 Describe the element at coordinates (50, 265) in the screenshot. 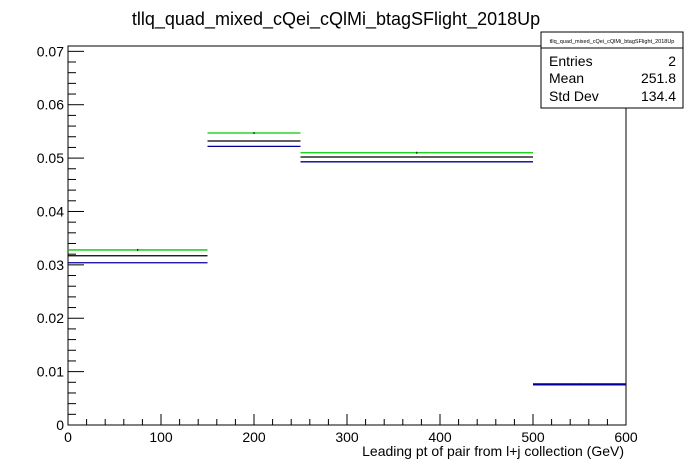

I see `y-tick-label: 0.03` at that location.